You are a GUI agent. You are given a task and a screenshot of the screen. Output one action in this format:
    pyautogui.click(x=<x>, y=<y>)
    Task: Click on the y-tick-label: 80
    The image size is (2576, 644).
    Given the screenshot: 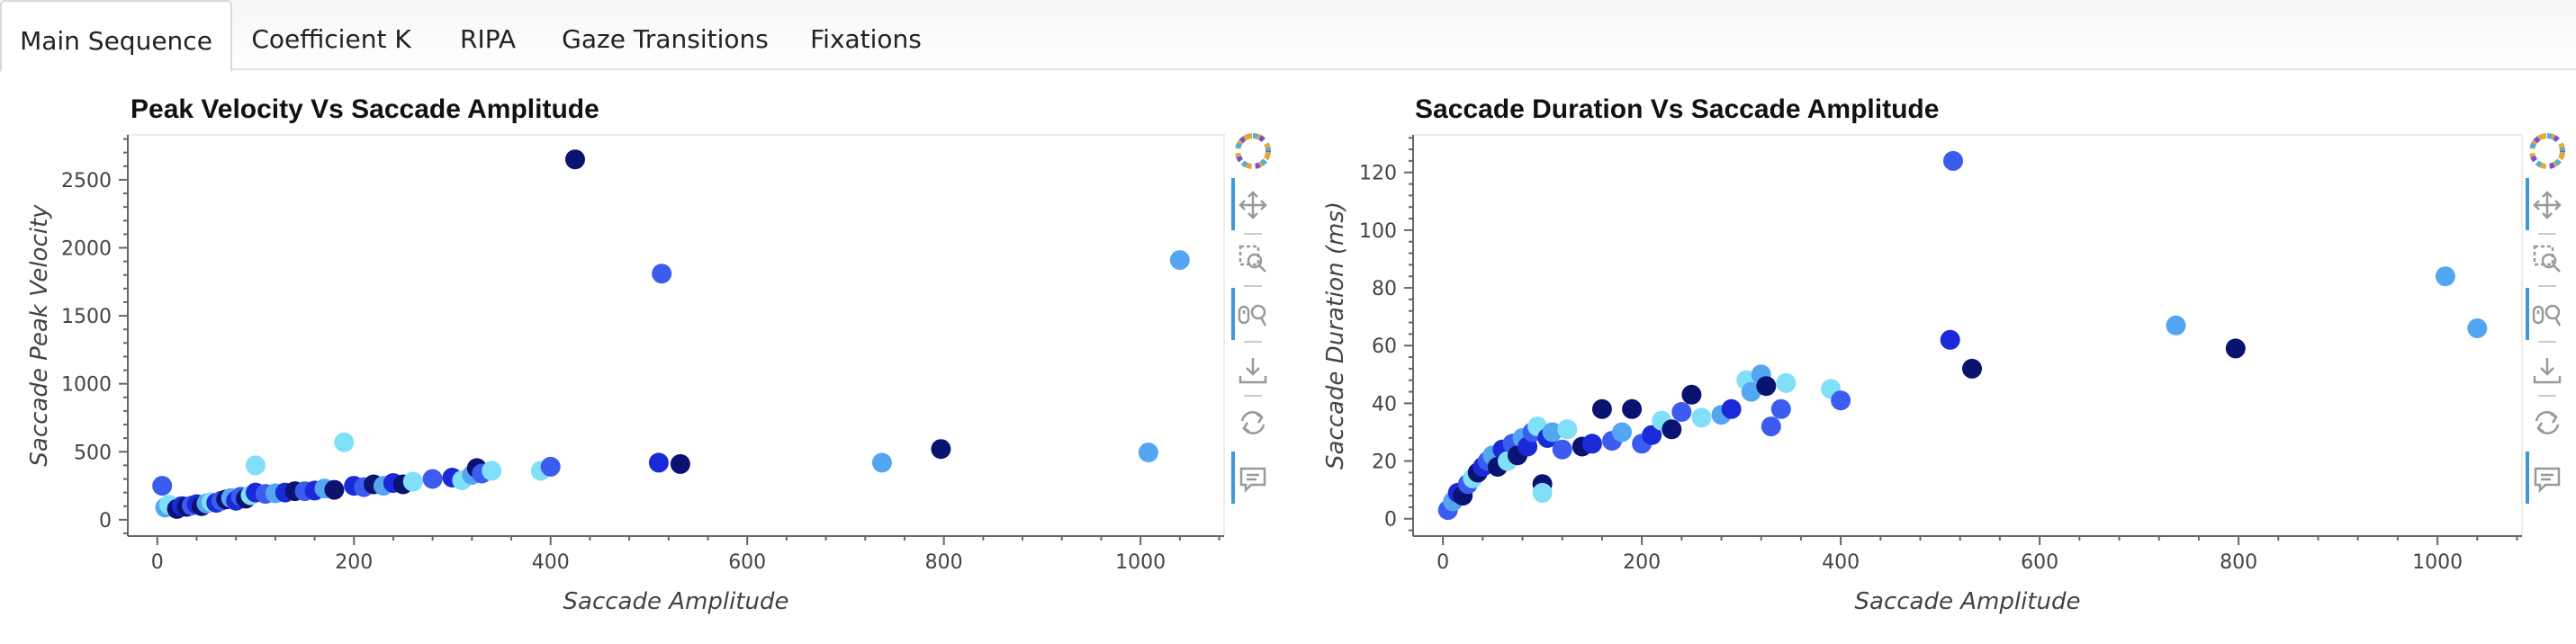 What is the action you would take?
    pyautogui.click(x=1384, y=289)
    